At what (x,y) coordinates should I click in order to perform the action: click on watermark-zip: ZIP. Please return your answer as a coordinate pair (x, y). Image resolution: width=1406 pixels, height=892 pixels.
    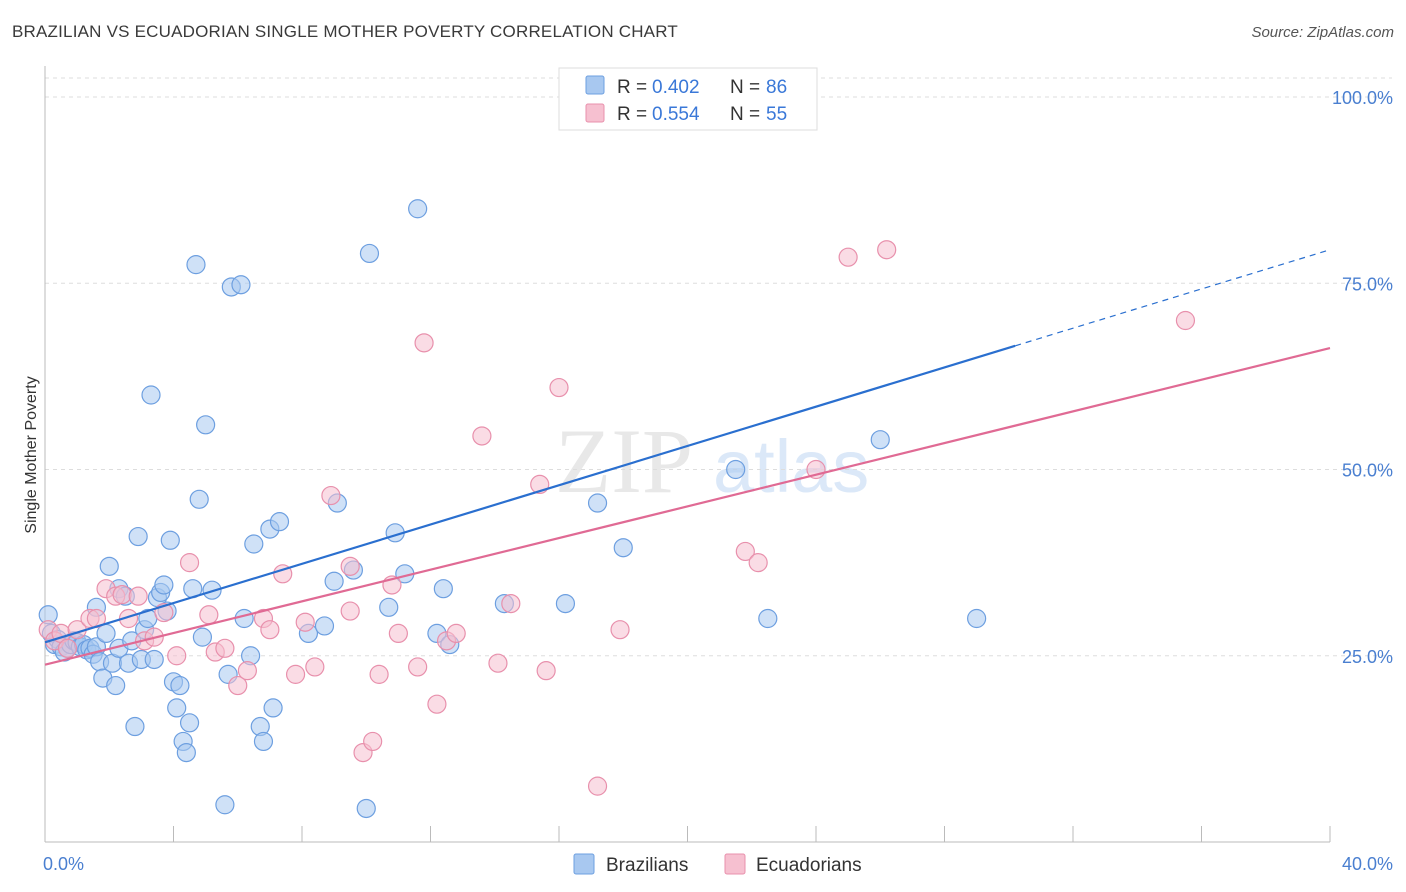
    Looking at the image, I should click on (624, 461).